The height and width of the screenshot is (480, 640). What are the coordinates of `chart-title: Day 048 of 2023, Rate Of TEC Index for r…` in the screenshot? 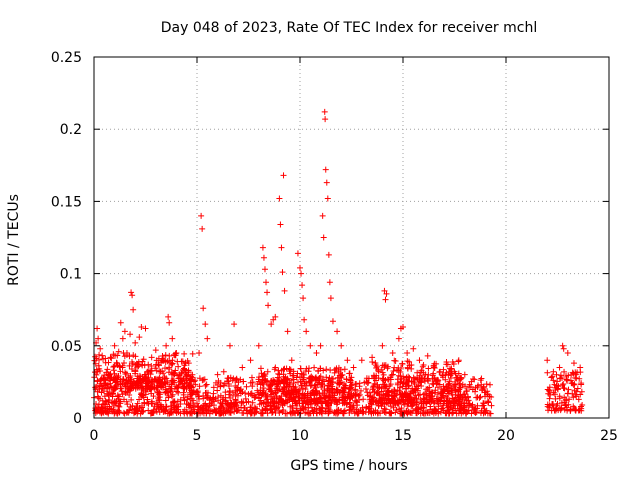 It's located at (349, 28).